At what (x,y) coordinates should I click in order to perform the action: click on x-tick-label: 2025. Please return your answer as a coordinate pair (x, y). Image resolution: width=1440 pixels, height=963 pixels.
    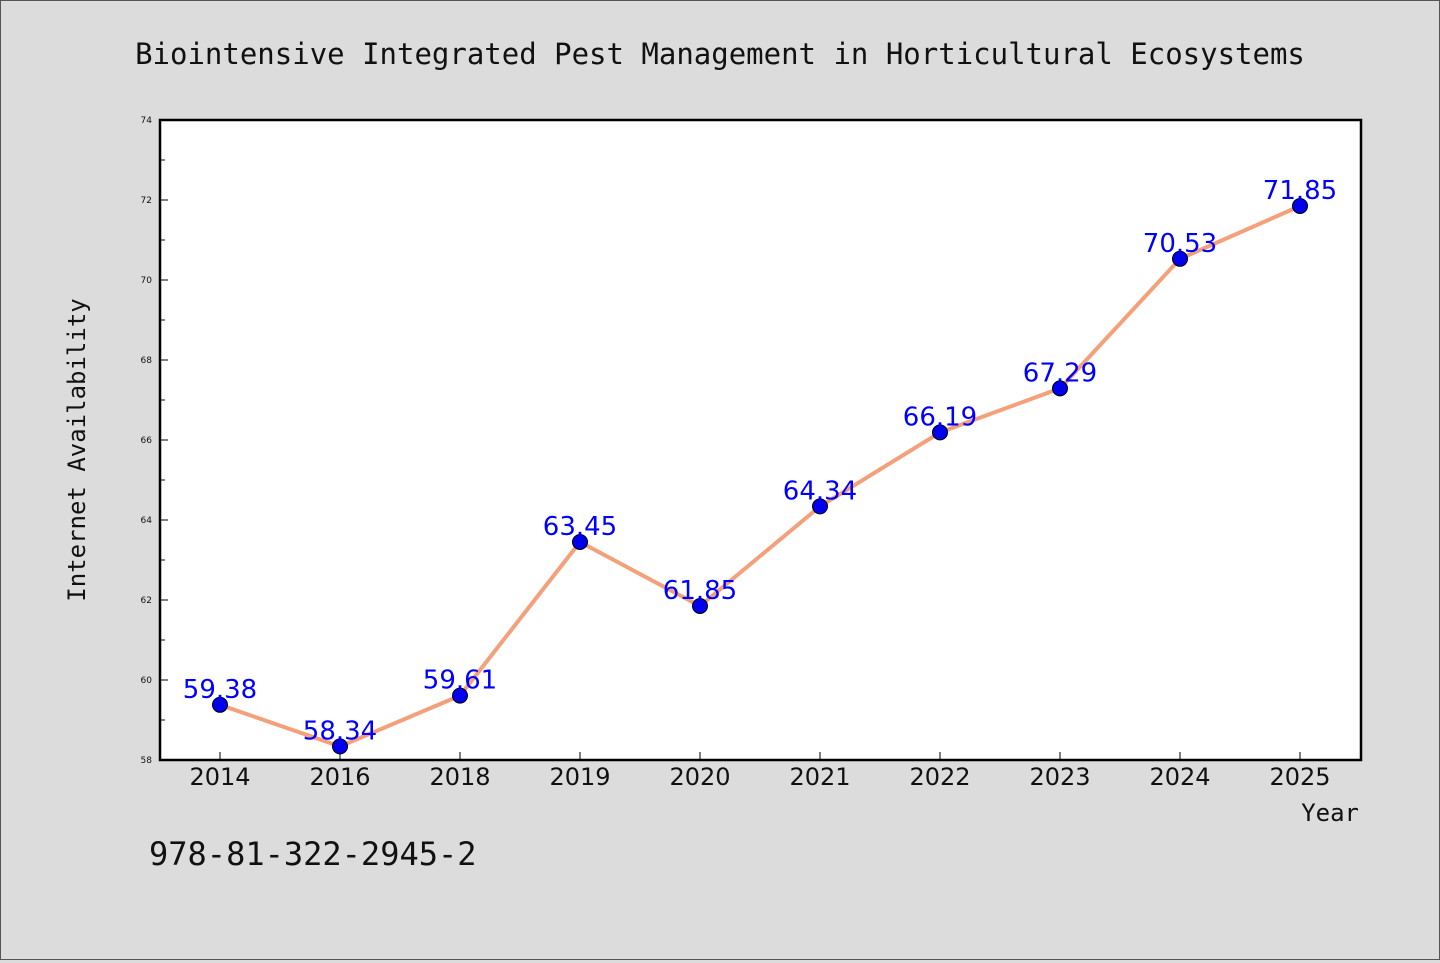
    Looking at the image, I should click on (1299, 777).